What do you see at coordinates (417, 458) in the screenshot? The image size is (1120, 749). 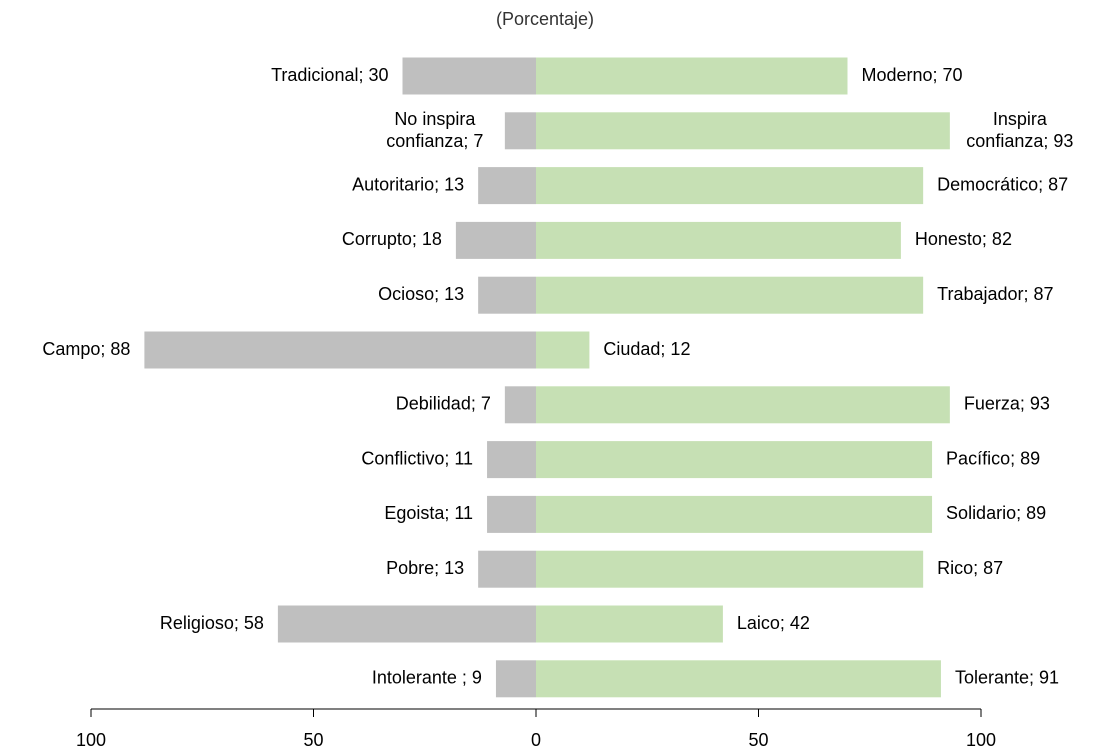 I see `data-label: Conflictivo; 11` at bounding box center [417, 458].